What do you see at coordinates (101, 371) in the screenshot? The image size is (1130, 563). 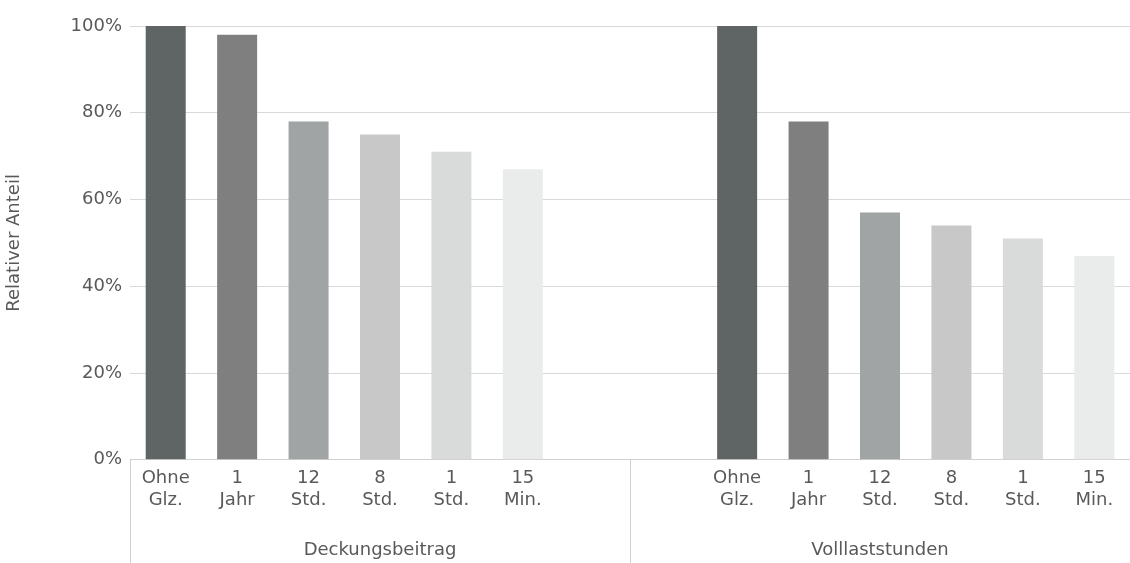 I see `y-tick-label: 20%` at bounding box center [101, 371].